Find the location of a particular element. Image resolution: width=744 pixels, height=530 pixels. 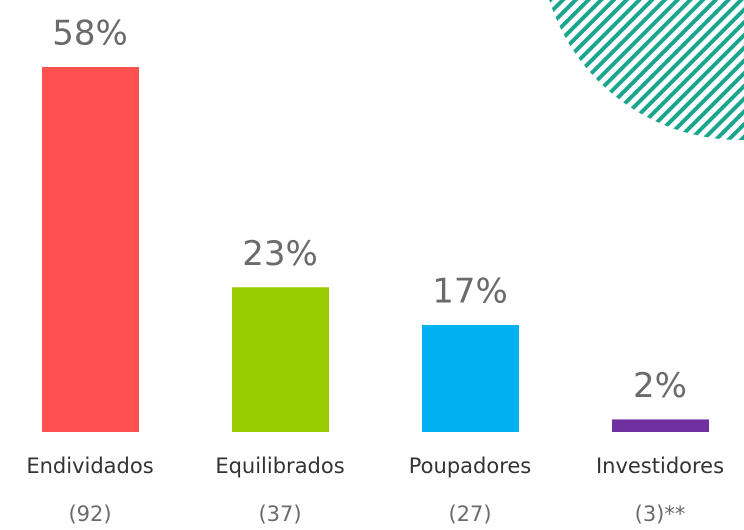

decoration is located at coordinates (646, 70).